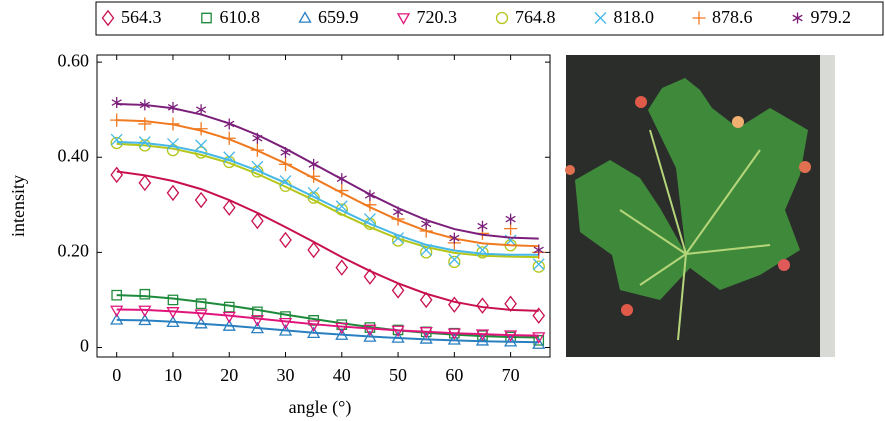 The image size is (885, 421). I want to click on y-tick-label: 0.60, so click(74, 60).